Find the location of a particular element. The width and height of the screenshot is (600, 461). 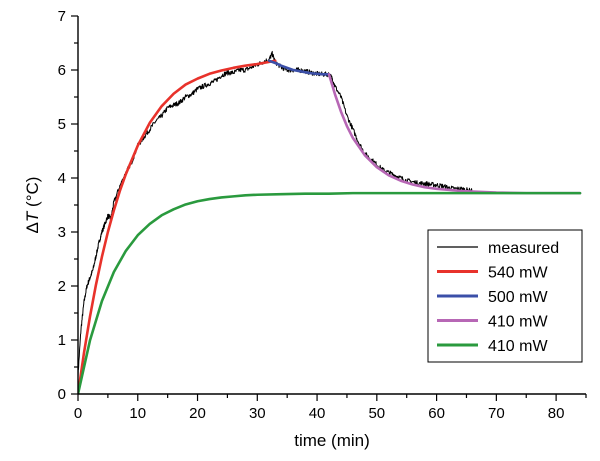

legend-label-measured-0: measured is located at coordinates (523, 248).